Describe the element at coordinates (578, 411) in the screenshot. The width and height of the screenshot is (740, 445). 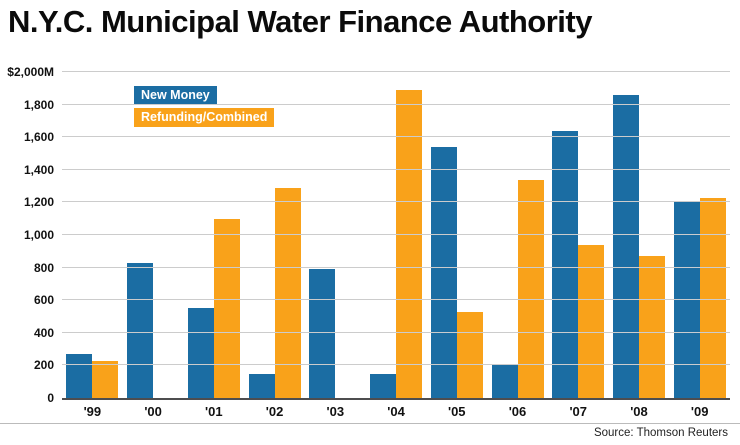
I see `x-axis-tick-label: '07` at that location.